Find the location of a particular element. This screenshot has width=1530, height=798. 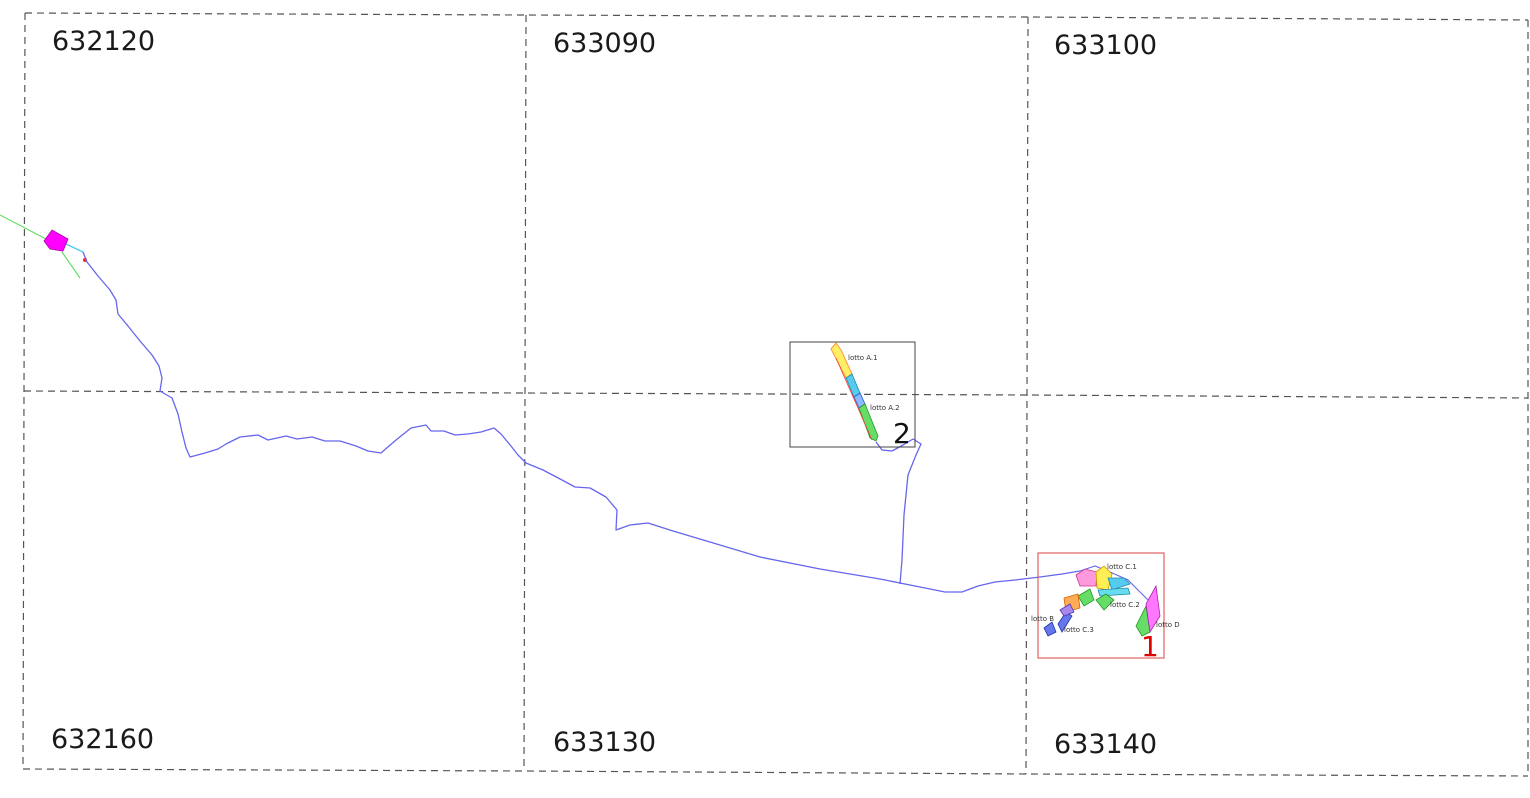

green-line-south is located at coordinates (71, 265).